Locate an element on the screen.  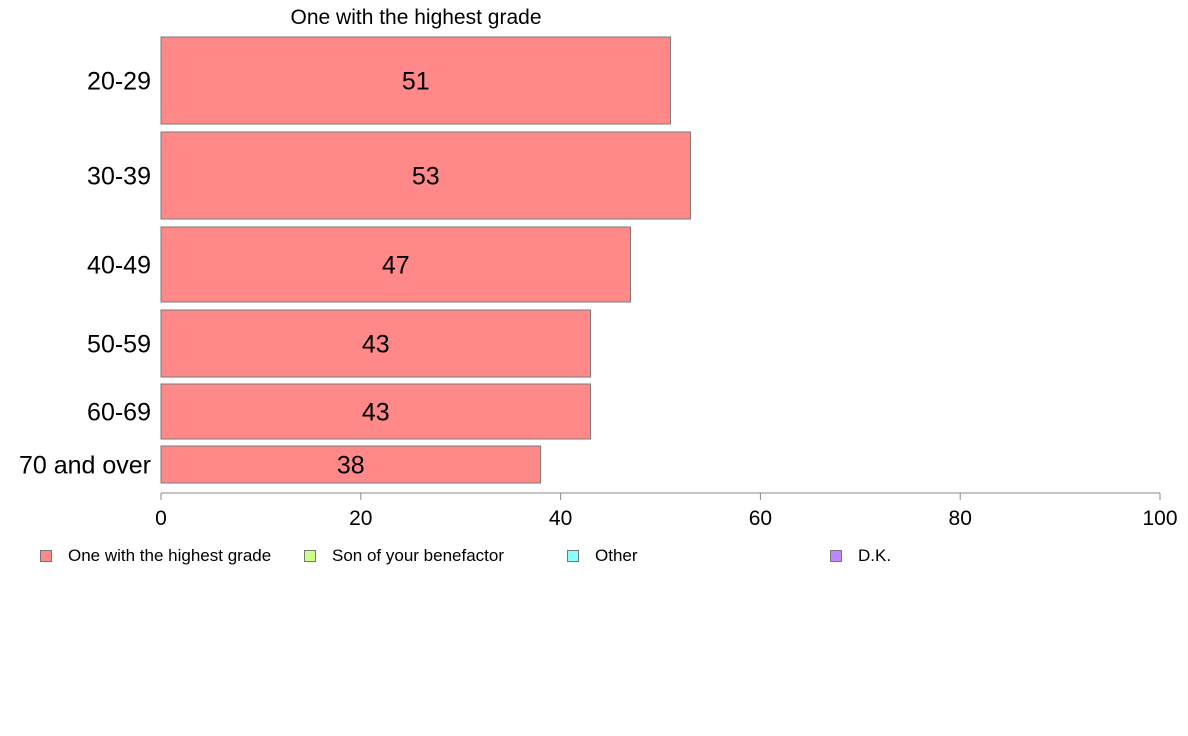
x-tick-label: 60 is located at coordinates (760, 518).